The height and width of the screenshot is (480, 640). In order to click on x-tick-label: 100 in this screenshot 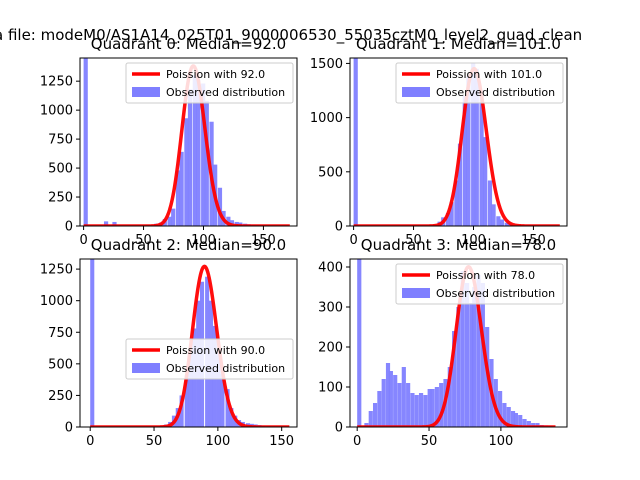, I will do `click(203, 240)`.